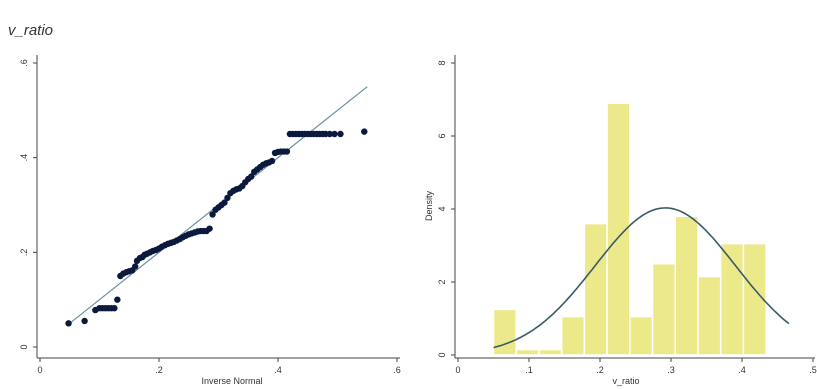  Describe the element at coordinates (159, 370) in the screenshot. I see `qq-x-tick-label: .2` at that location.